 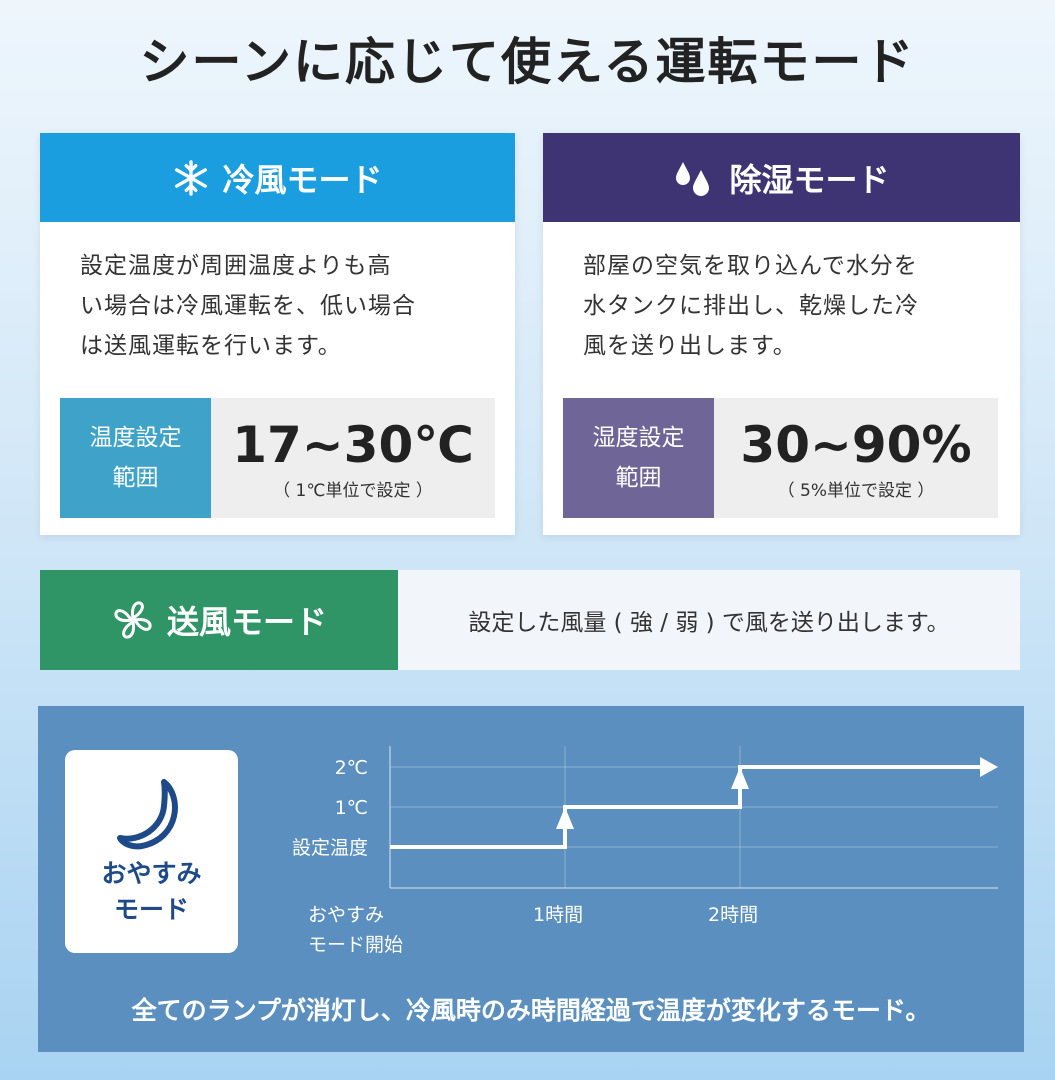 What do you see at coordinates (750, 266) in the screenshot?
I see `desc-line: 部屋の空気を取り込んで水分を` at bounding box center [750, 266].